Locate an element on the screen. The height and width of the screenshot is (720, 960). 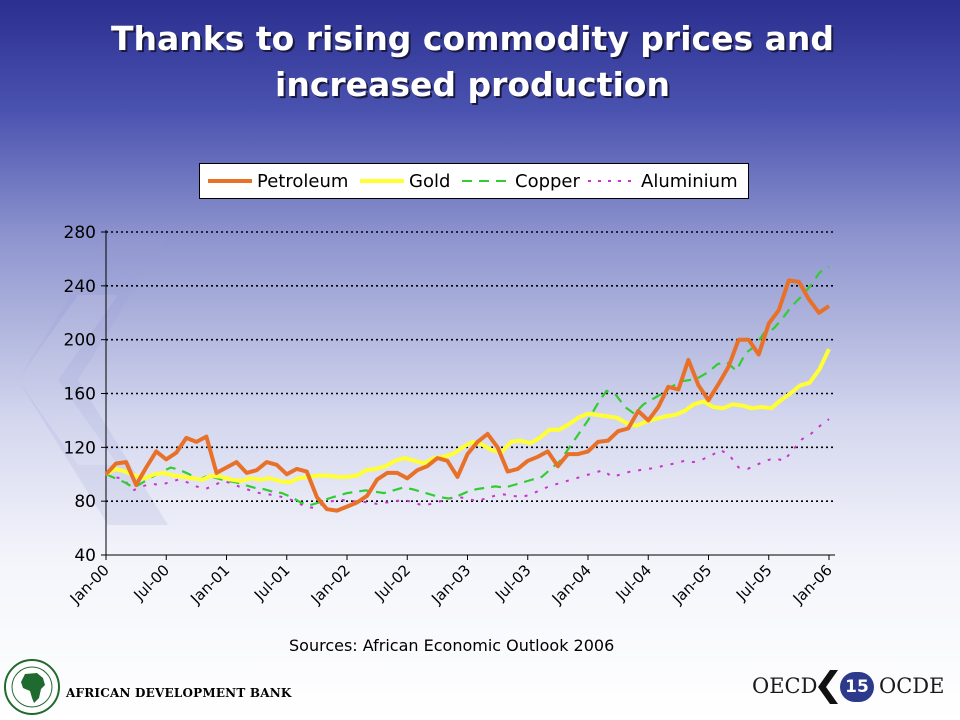
source-note: Sources: African Economic Outlook 2006 is located at coordinates (452, 645).